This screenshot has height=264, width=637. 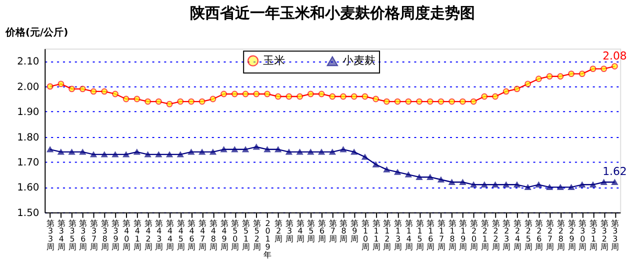 What do you see at coordinates (528, 235) in the screenshot?
I see `x-tick-label: 第25周` at bounding box center [528, 235].